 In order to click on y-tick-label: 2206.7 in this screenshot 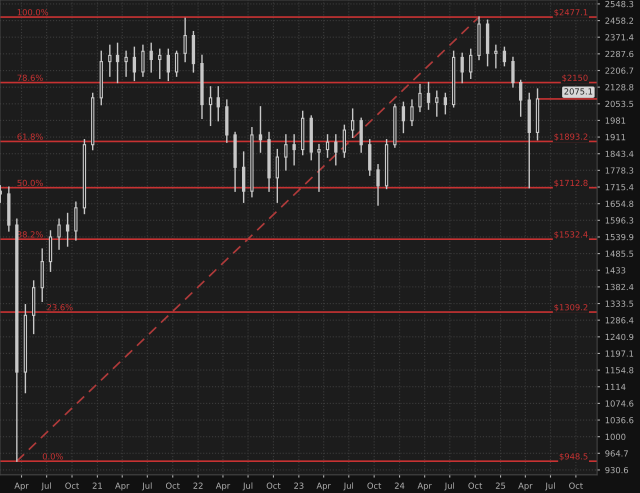, I will do `click(619, 70)`.